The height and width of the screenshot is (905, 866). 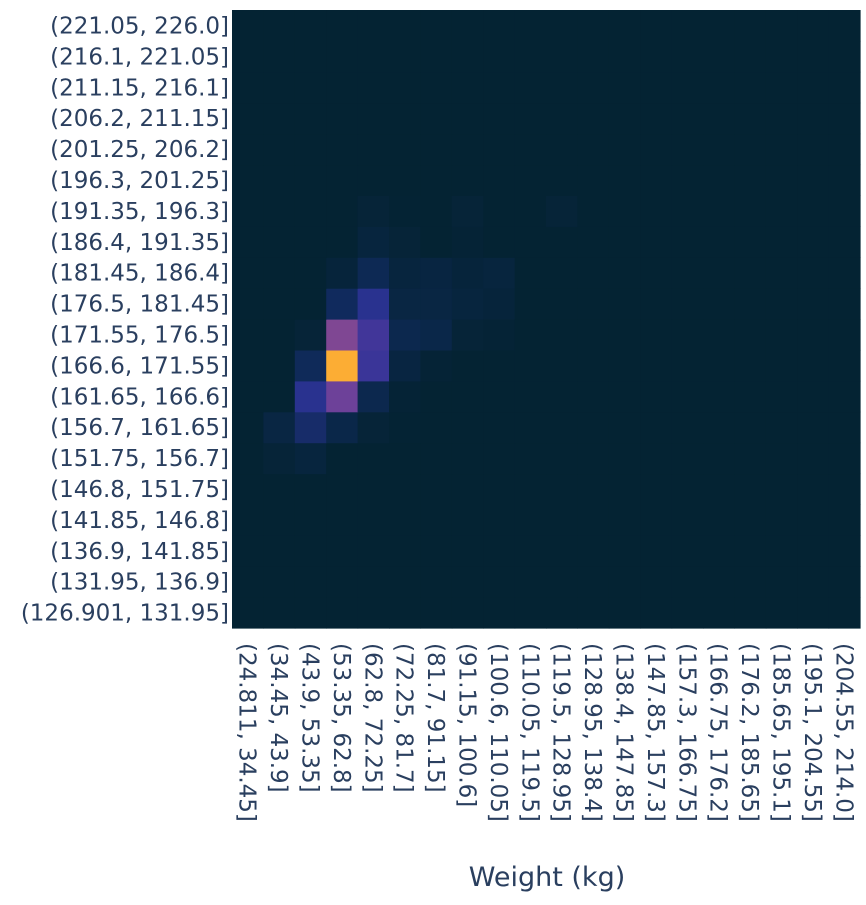 What do you see at coordinates (139, 428) in the screenshot?
I see `y-tick-label: (156.7, 161.65]` at bounding box center [139, 428].